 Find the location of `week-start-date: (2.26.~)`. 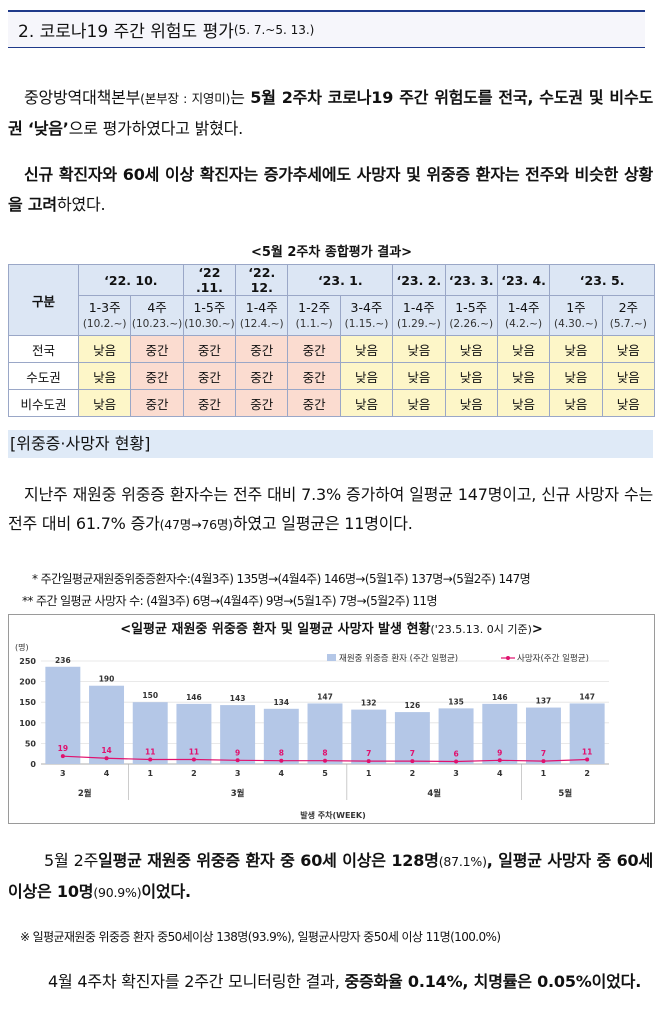

week-start-date: (2.26.~) is located at coordinates (471, 323).